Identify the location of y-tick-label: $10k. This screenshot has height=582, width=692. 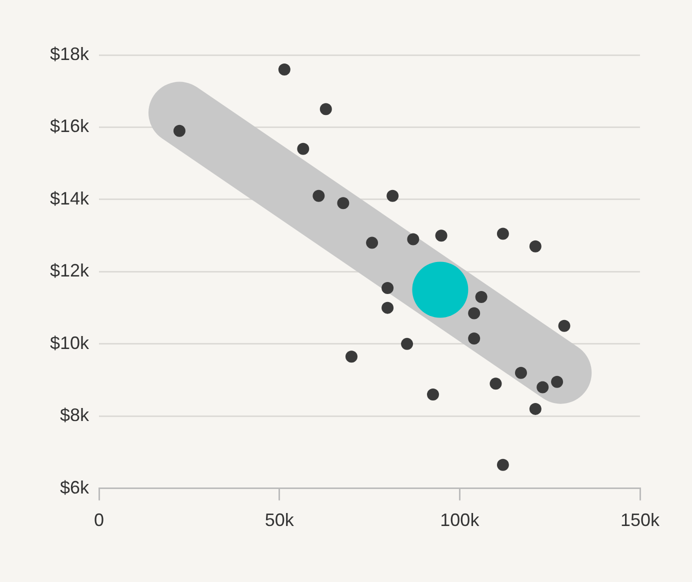
(70, 342).